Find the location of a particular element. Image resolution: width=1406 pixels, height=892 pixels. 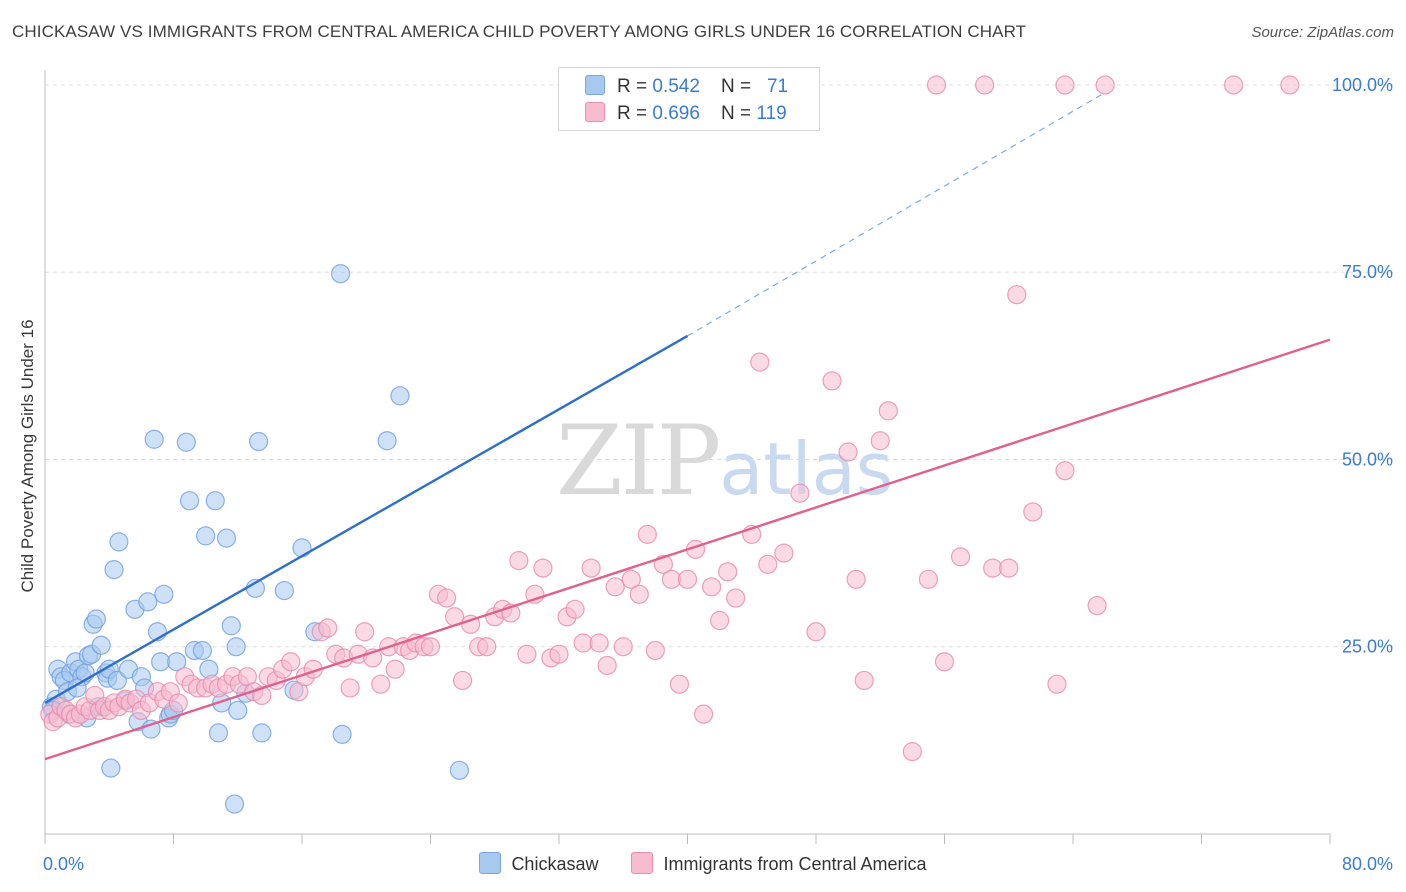

legend-n-value: 71 is located at coordinates (777, 86).